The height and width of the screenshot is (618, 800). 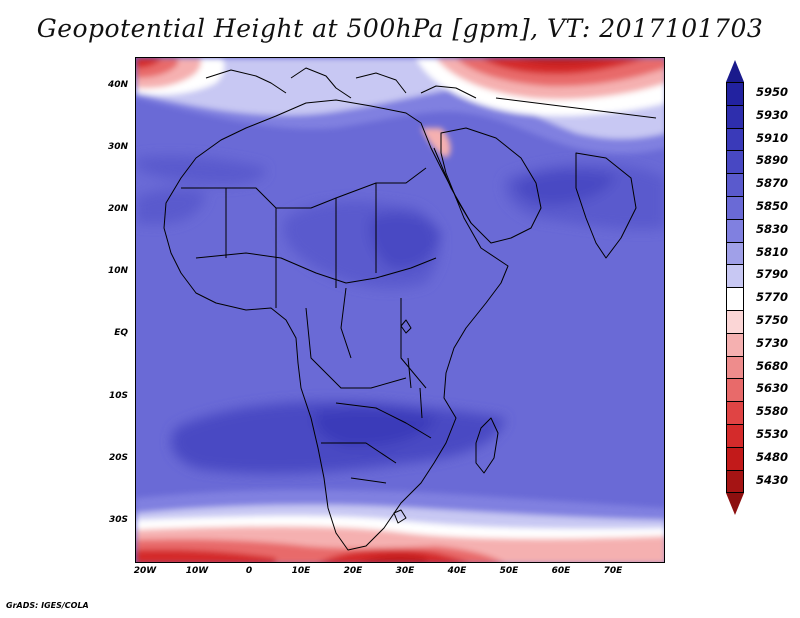 What do you see at coordinates (772, 206) in the screenshot?
I see `colorbar-label: 5850` at bounding box center [772, 206].